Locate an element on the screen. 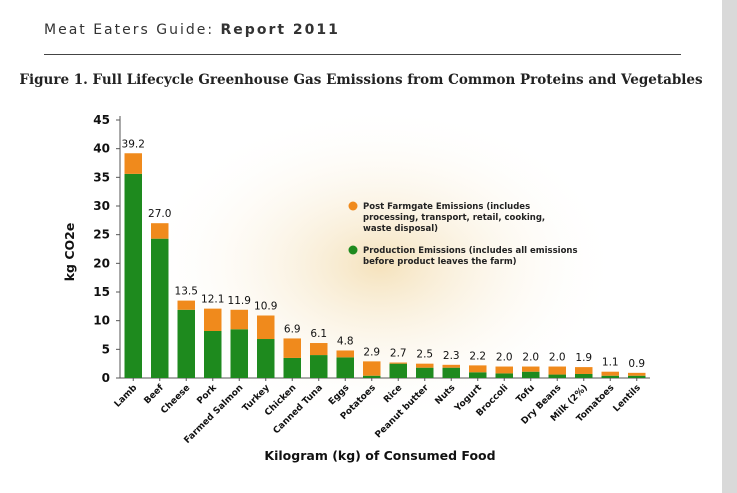 The image size is (737, 493). bar-total-label: 6.9 is located at coordinates (292, 329).